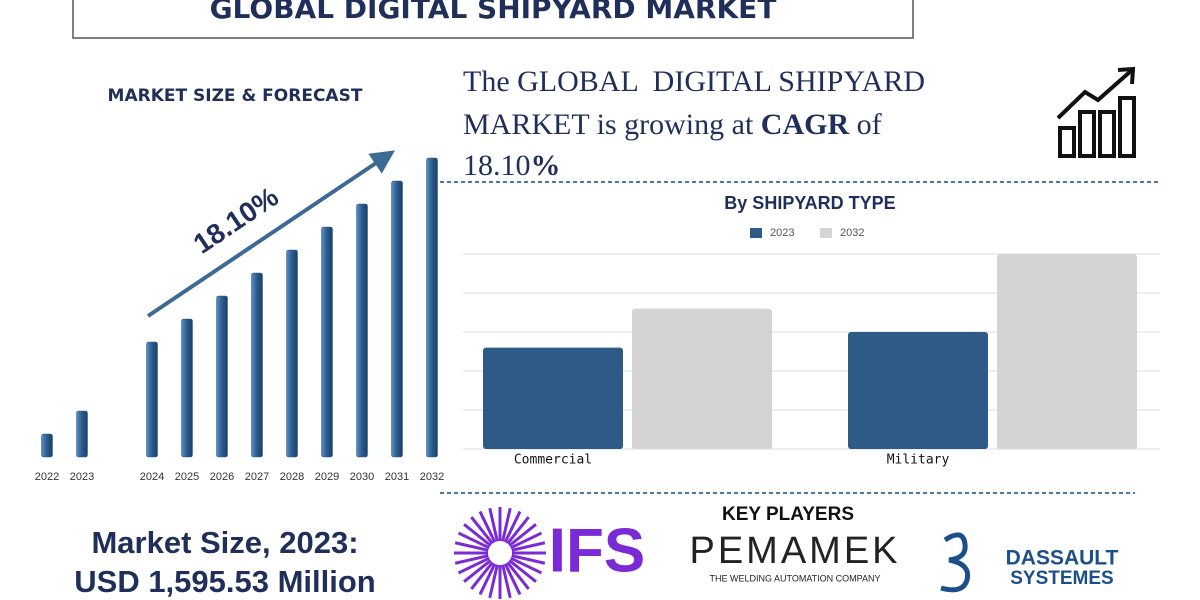  What do you see at coordinates (82, 477) in the screenshot?
I see `x-tick-label: 2023` at bounding box center [82, 477].